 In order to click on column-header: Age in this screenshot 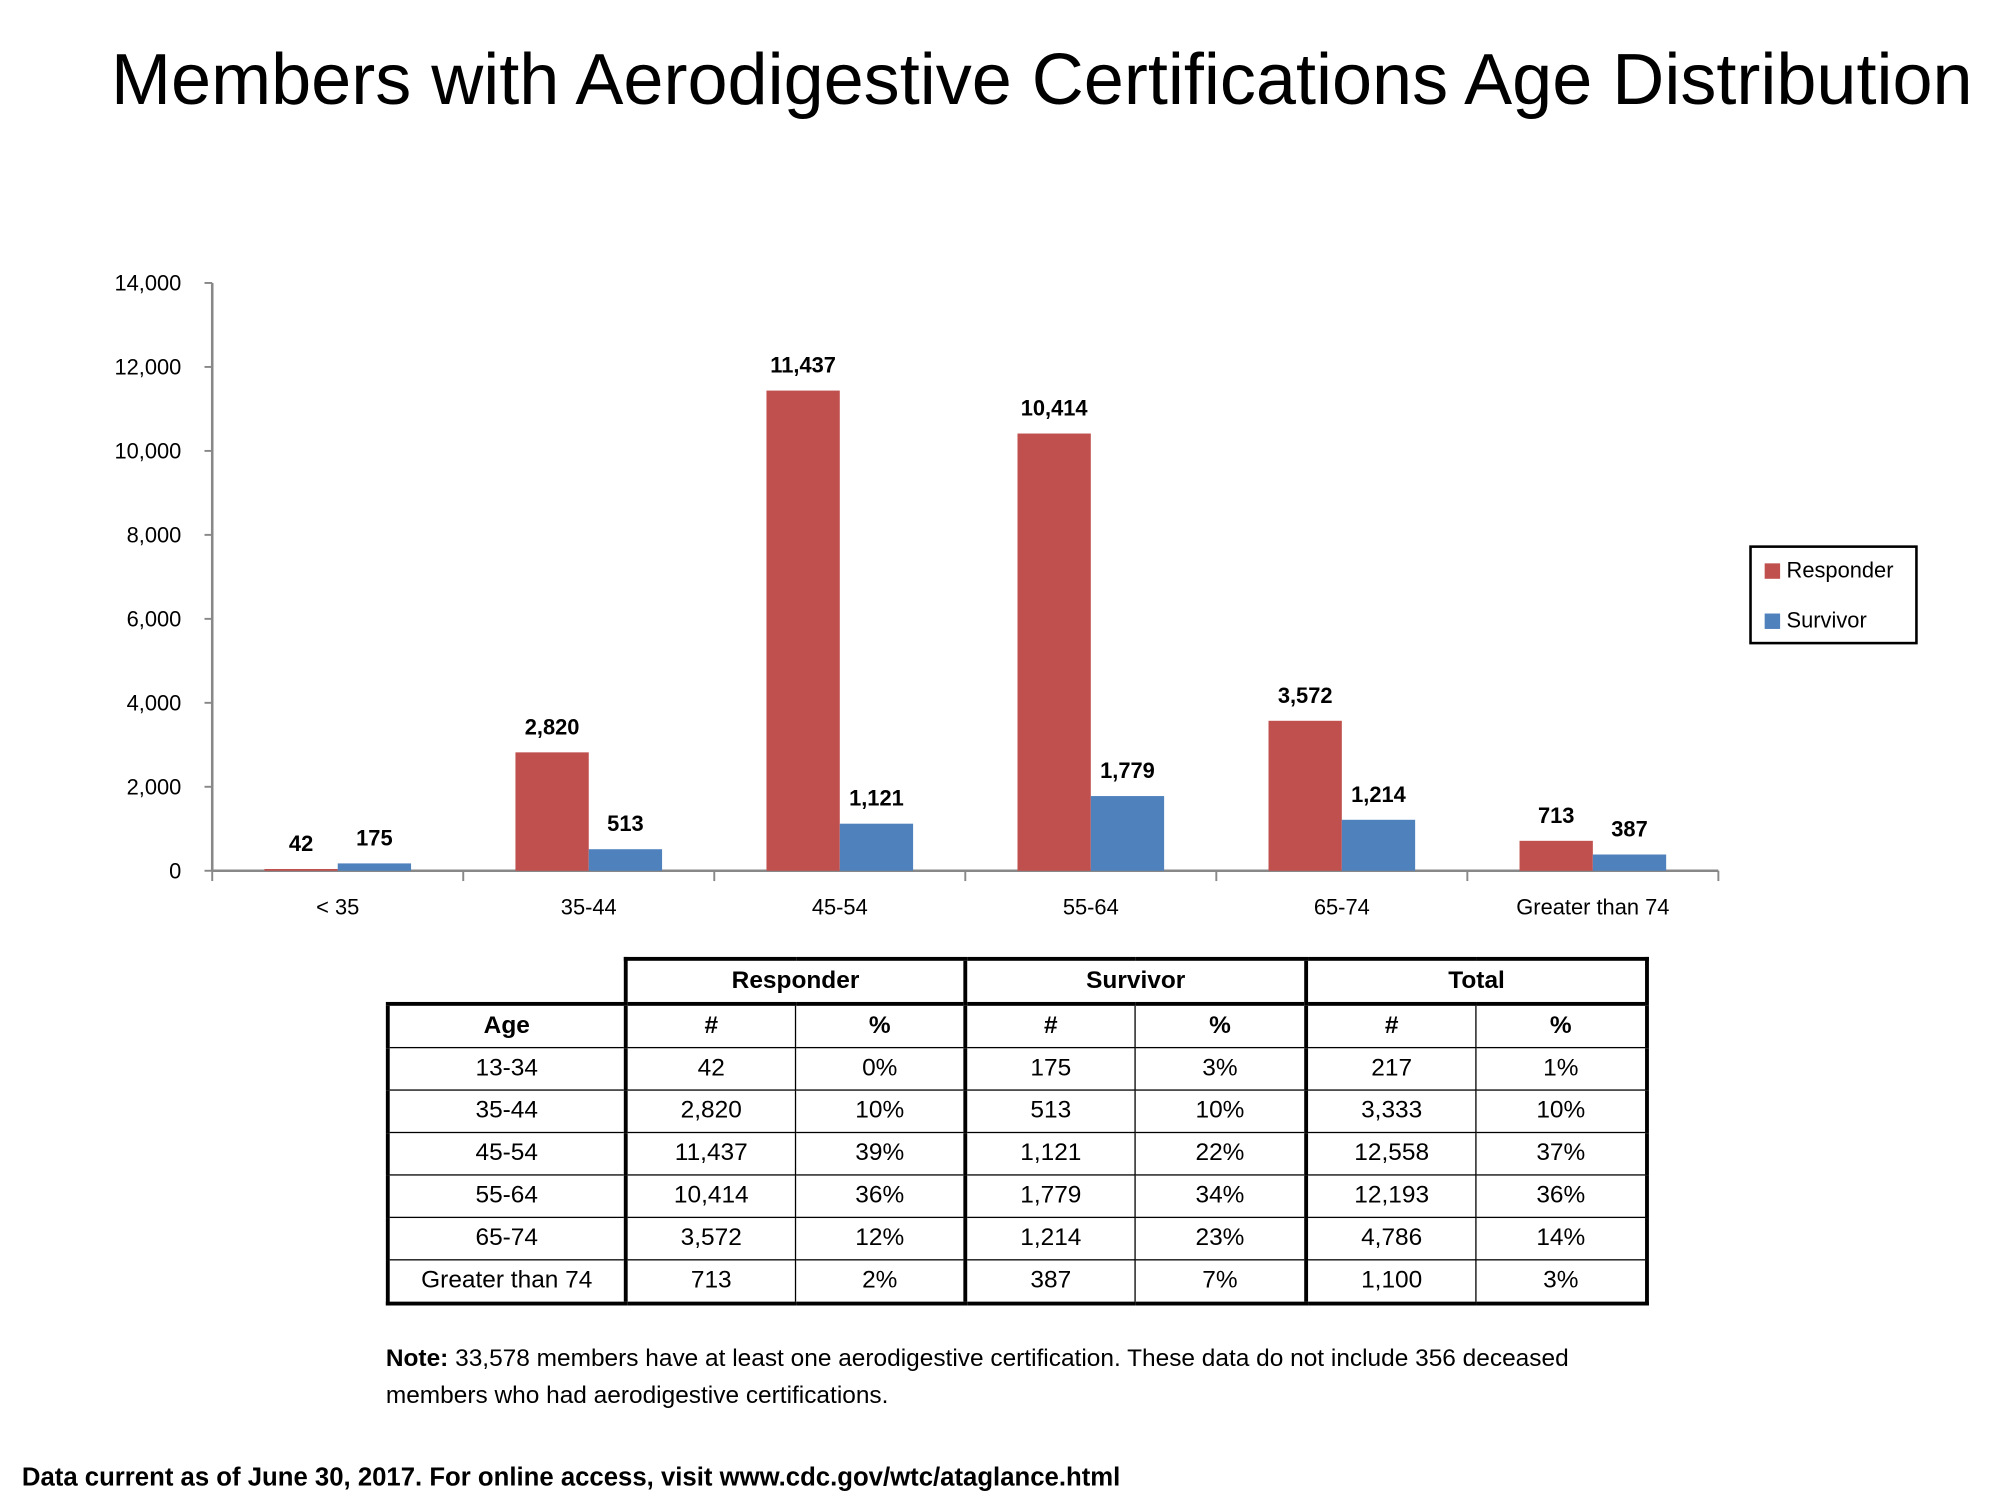, I will do `click(506, 1025)`.